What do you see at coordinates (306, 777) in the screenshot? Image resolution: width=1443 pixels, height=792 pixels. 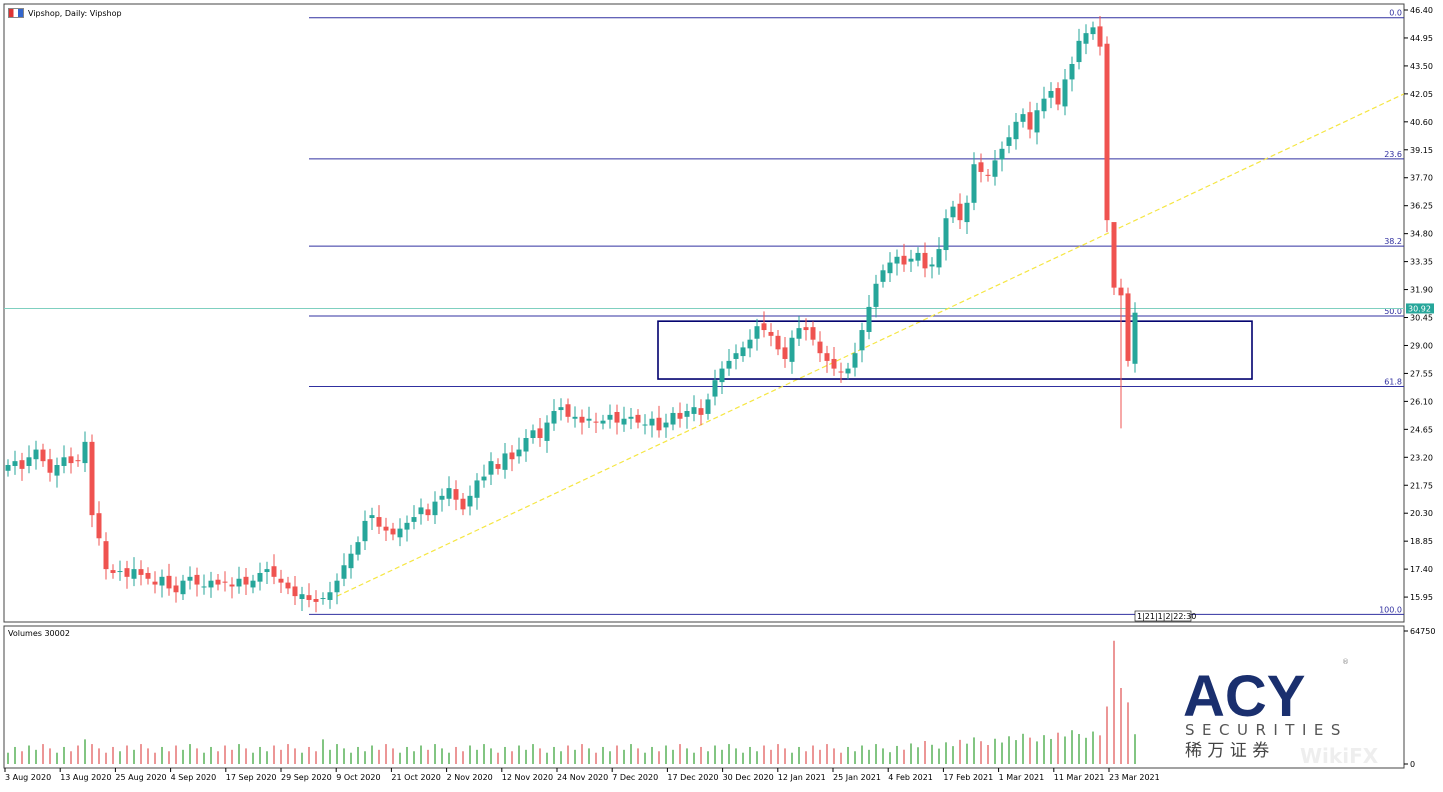 I see `time-tick-label: 29 Sep 2020` at bounding box center [306, 777].